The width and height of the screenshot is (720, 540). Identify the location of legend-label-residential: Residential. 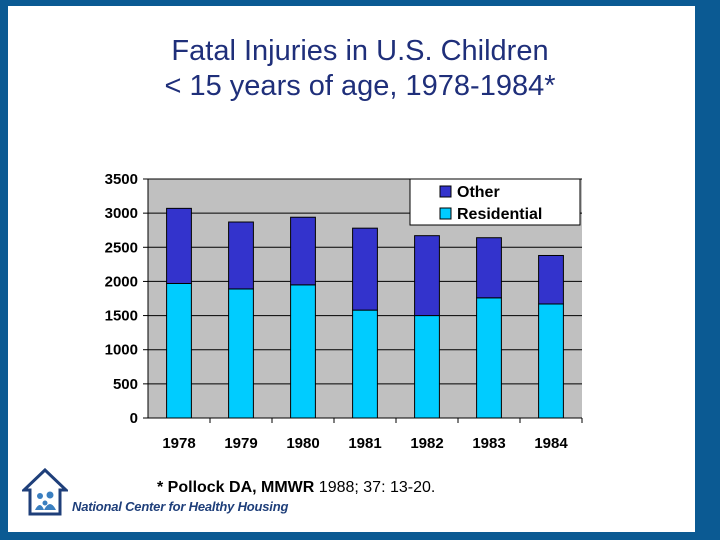
(499, 214).